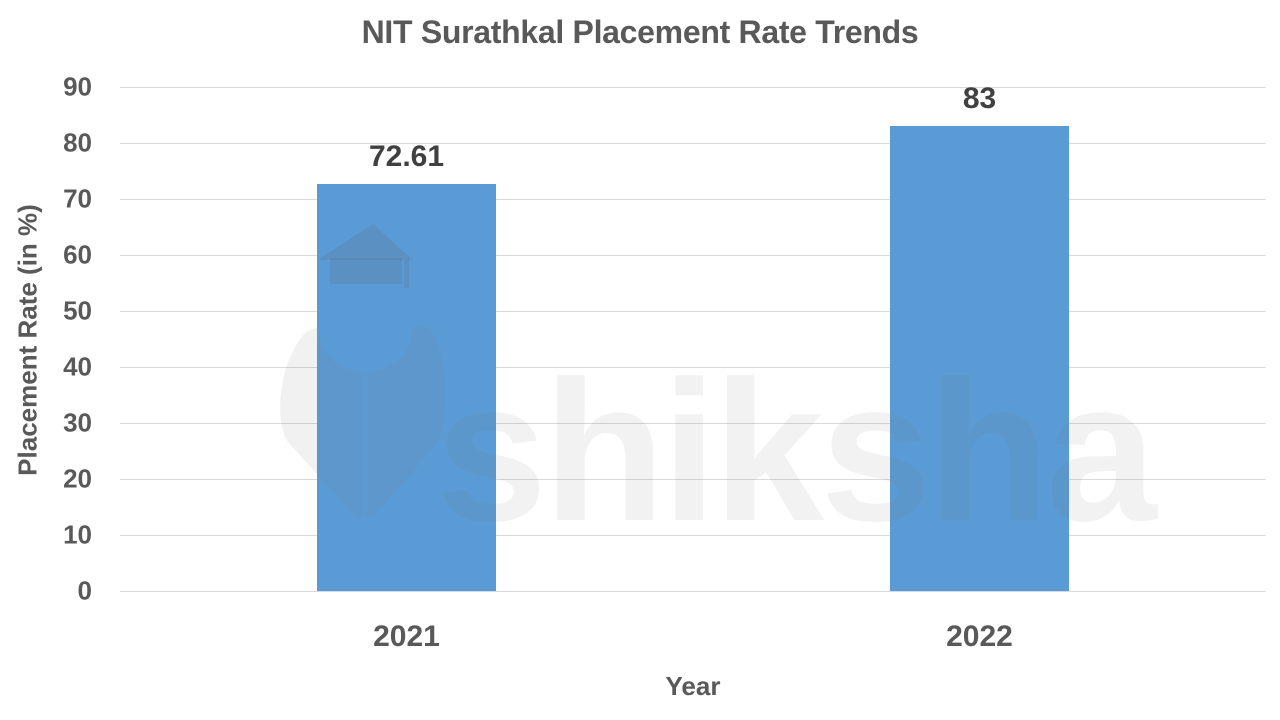 Image resolution: width=1280 pixels, height=720 pixels. What do you see at coordinates (693, 686) in the screenshot?
I see `x-axis-label: Year` at bounding box center [693, 686].